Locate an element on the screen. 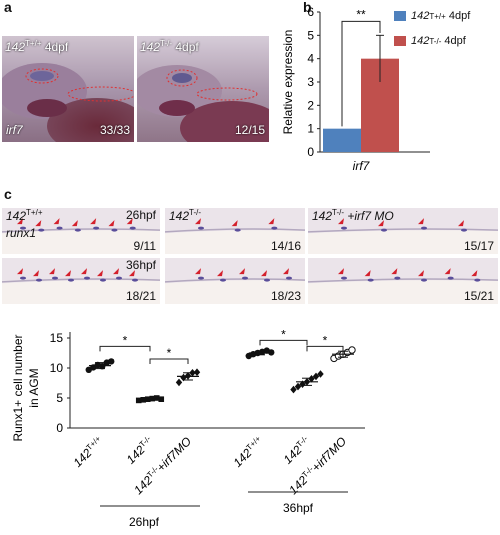 This screenshot has height=535, width=500. chart-c-points is located at coordinates (220, 375).